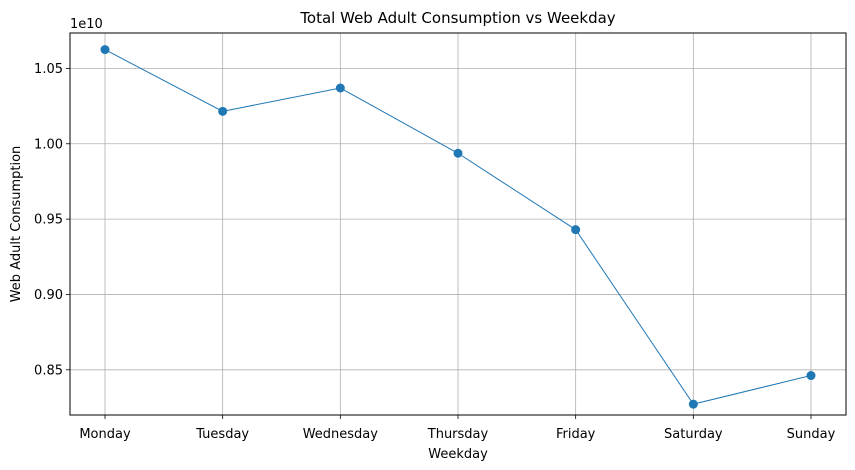  What do you see at coordinates (48, 220) in the screenshot?
I see `y-tick-label: 0.95` at bounding box center [48, 220].